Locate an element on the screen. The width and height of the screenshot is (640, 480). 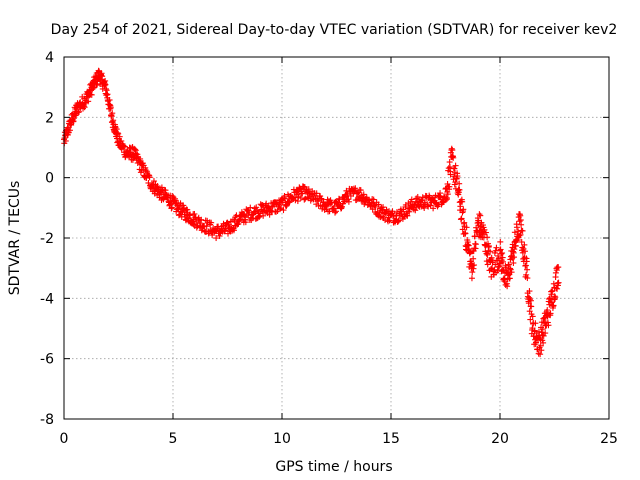
y-tick-label: -6 is located at coordinates (47, 360).